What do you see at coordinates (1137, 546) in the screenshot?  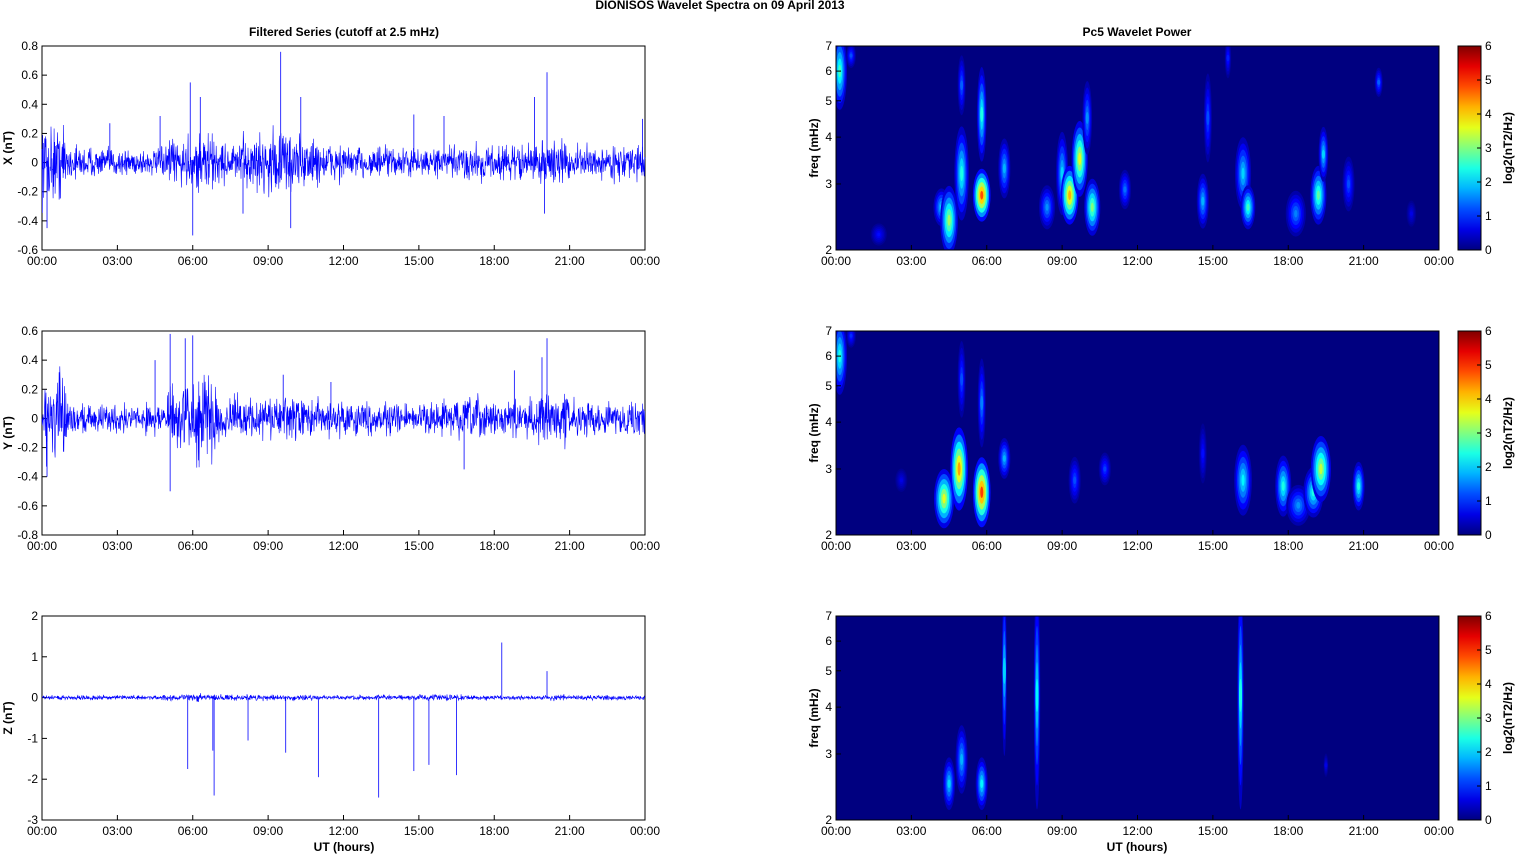 I see `y-power-x-tick-label: 12:00` at bounding box center [1137, 546].